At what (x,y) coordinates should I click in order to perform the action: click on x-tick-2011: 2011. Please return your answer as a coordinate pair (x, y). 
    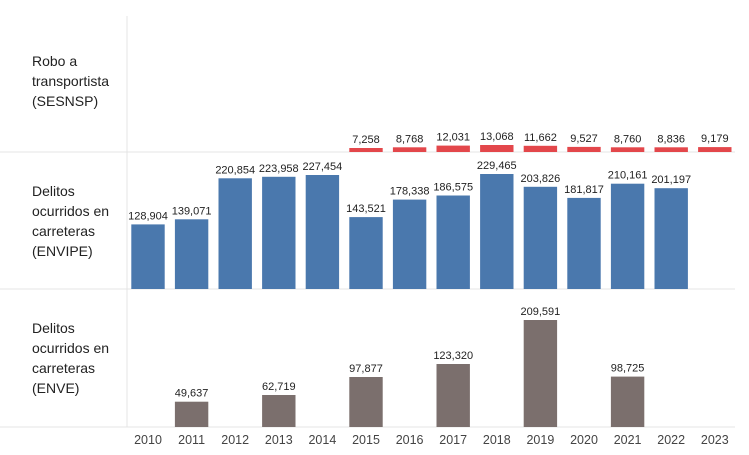
    Looking at the image, I should click on (191, 440).